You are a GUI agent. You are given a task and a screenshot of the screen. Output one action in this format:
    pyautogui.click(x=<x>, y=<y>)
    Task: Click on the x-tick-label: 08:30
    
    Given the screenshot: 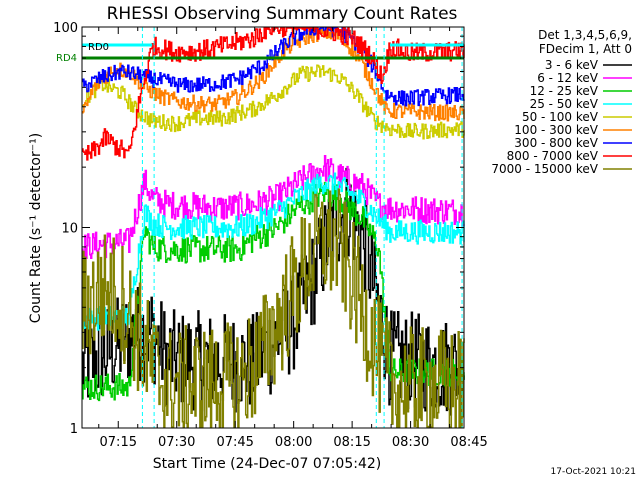 What is the action you would take?
    pyautogui.click(x=410, y=442)
    